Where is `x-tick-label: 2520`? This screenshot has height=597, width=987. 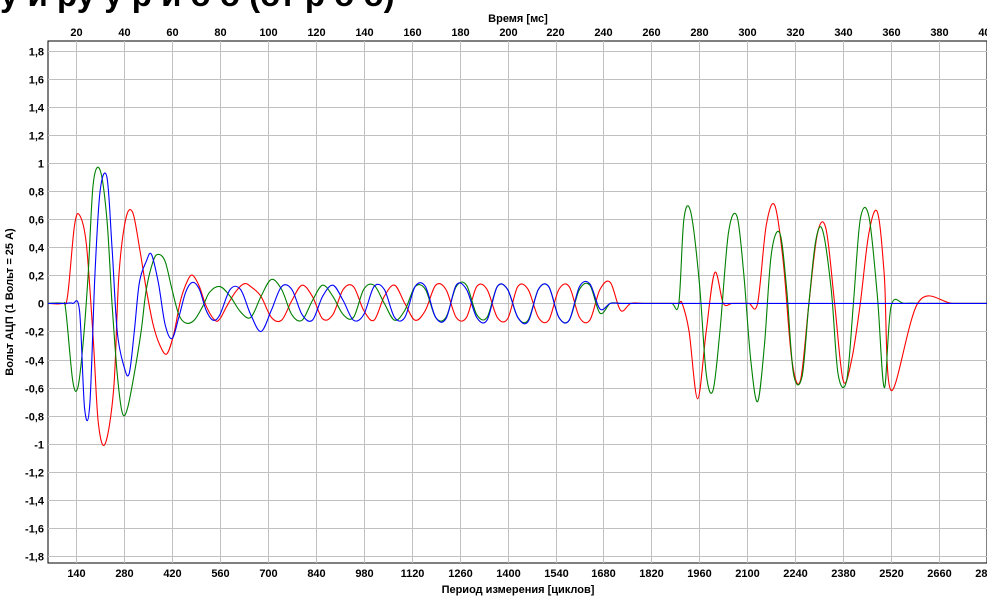 x-tick-label: 2520 is located at coordinates (891, 574).